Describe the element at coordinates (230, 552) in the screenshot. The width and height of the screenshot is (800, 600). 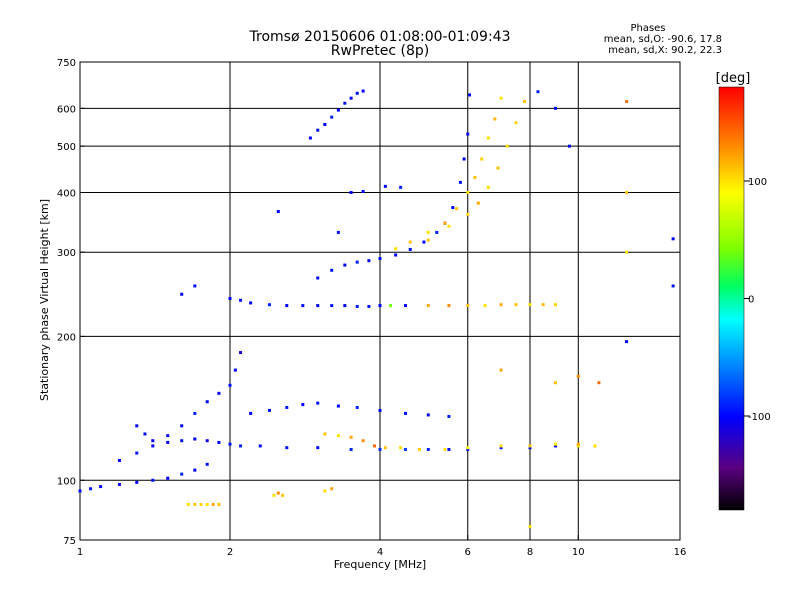
I see `x-tick-label: 2` at that location.